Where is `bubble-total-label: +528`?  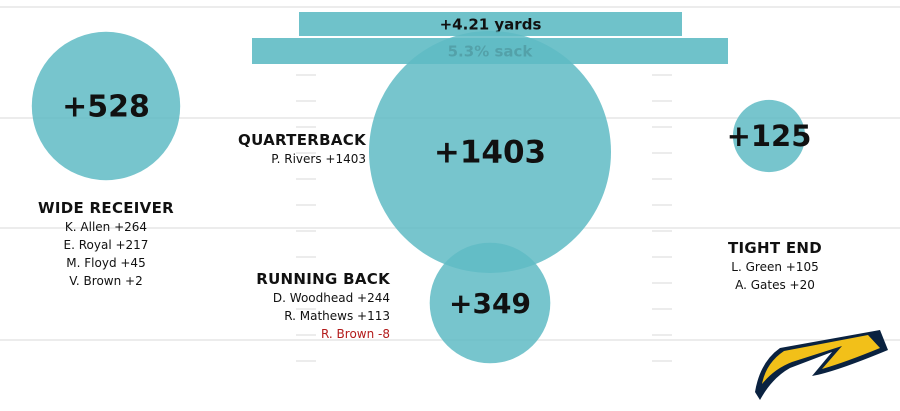
bubble-total-label: +528 is located at coordinates (106, 107).